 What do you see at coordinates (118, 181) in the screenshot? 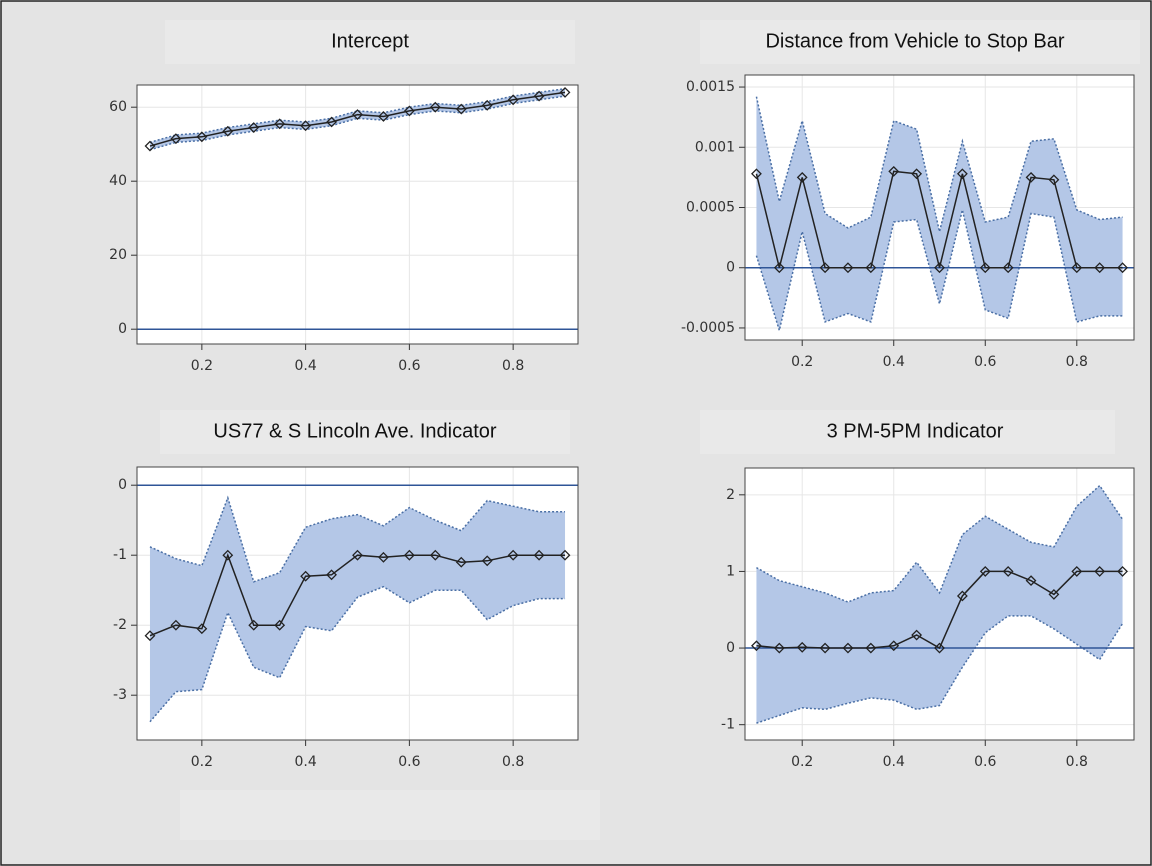
I see `y-tick-label: 40` at bounding box center [118, 181].